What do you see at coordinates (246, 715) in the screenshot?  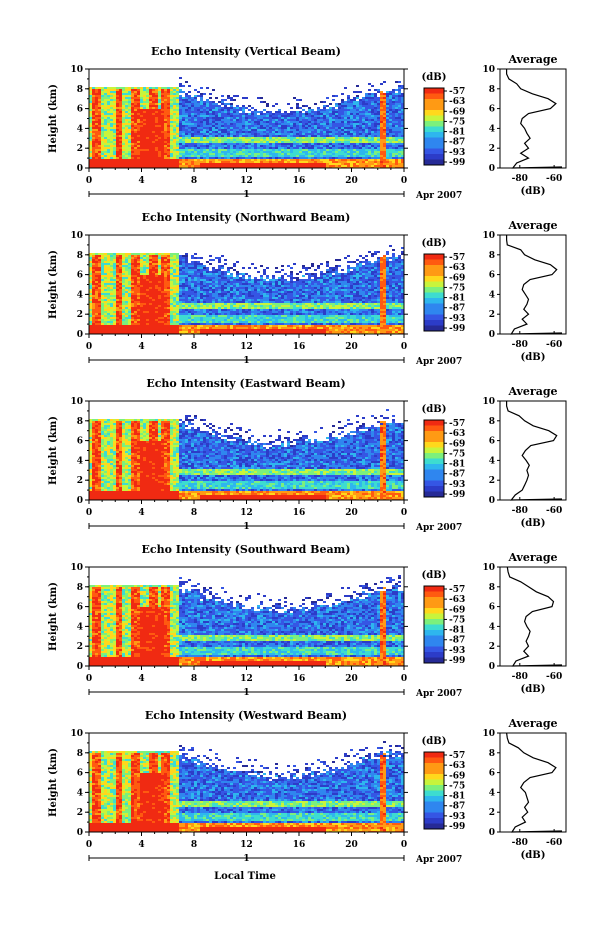 I see `panel-title: Echo Intensity (Westward Beam)` at bounding box center [246, 715].